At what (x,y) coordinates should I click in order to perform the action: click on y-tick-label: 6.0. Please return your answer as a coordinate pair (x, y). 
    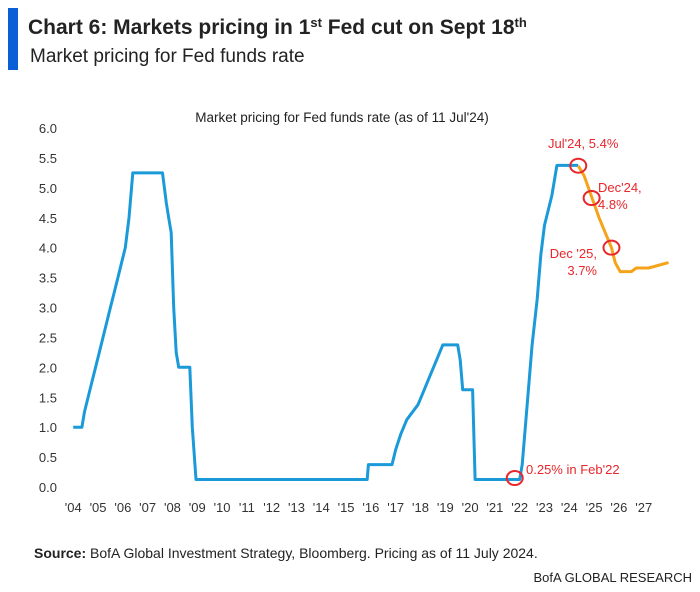
    Looking at the image, I should click on (48, 128).